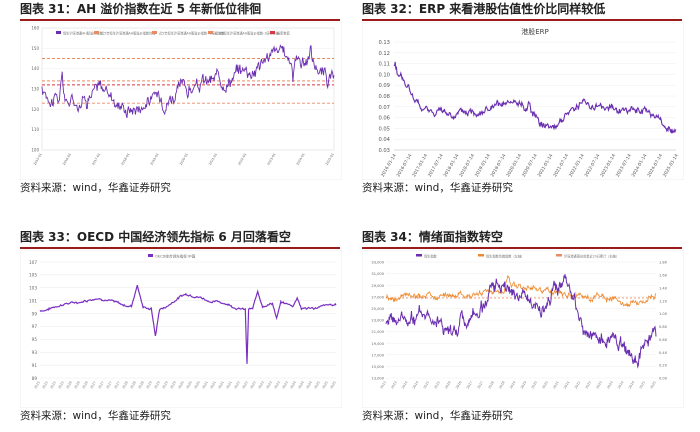  Describe the element at coordinates (377, 379) in the screenshot. I see `y-left-tick-label: 13,000` at that location.